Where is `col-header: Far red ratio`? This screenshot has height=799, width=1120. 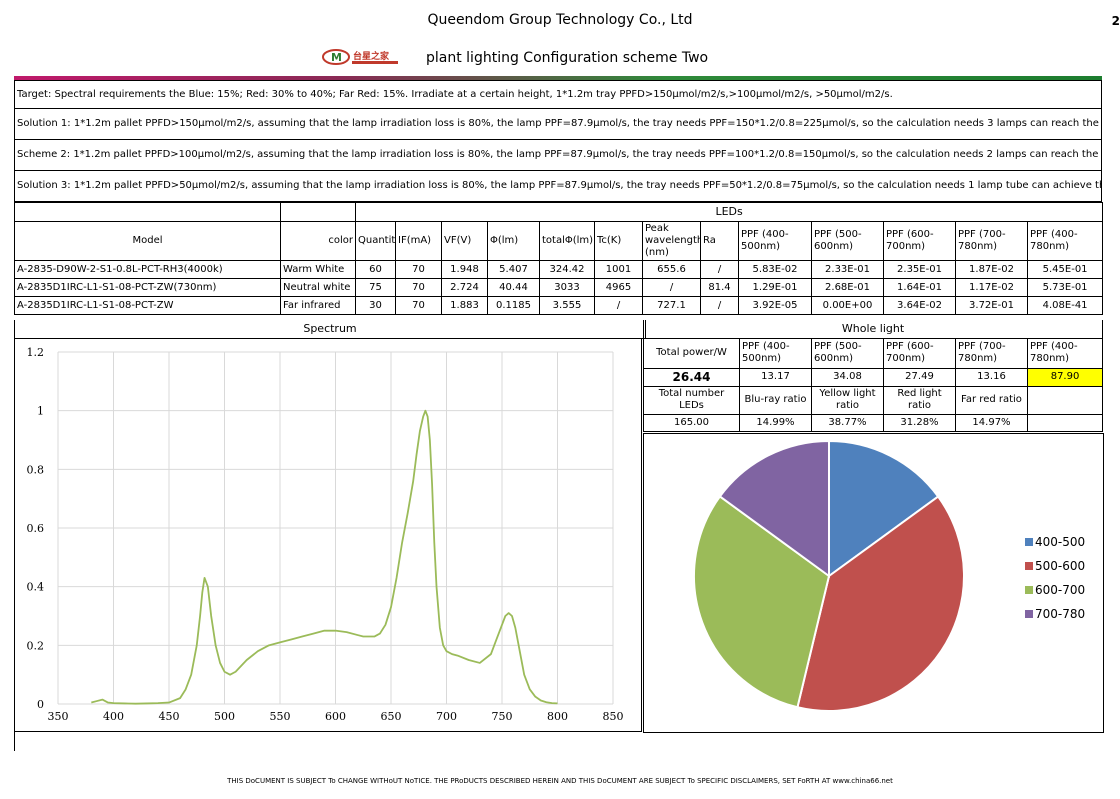 col-header: Far red ratio is located at coordinates (991, 400).